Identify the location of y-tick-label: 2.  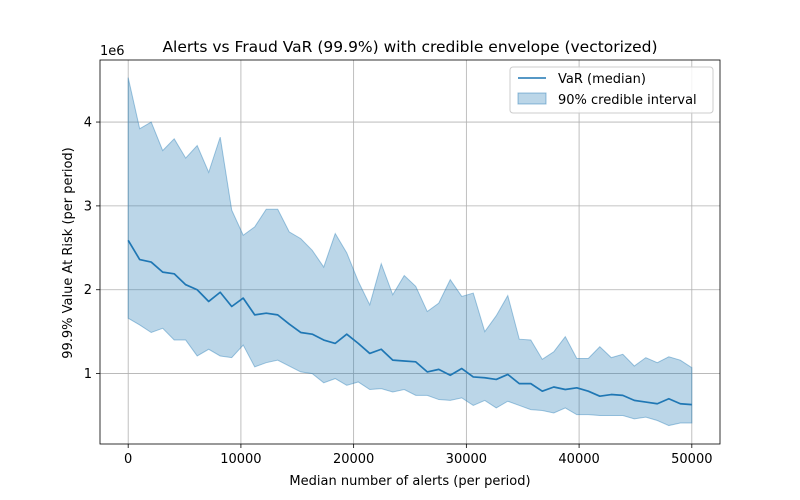
(88, 290).